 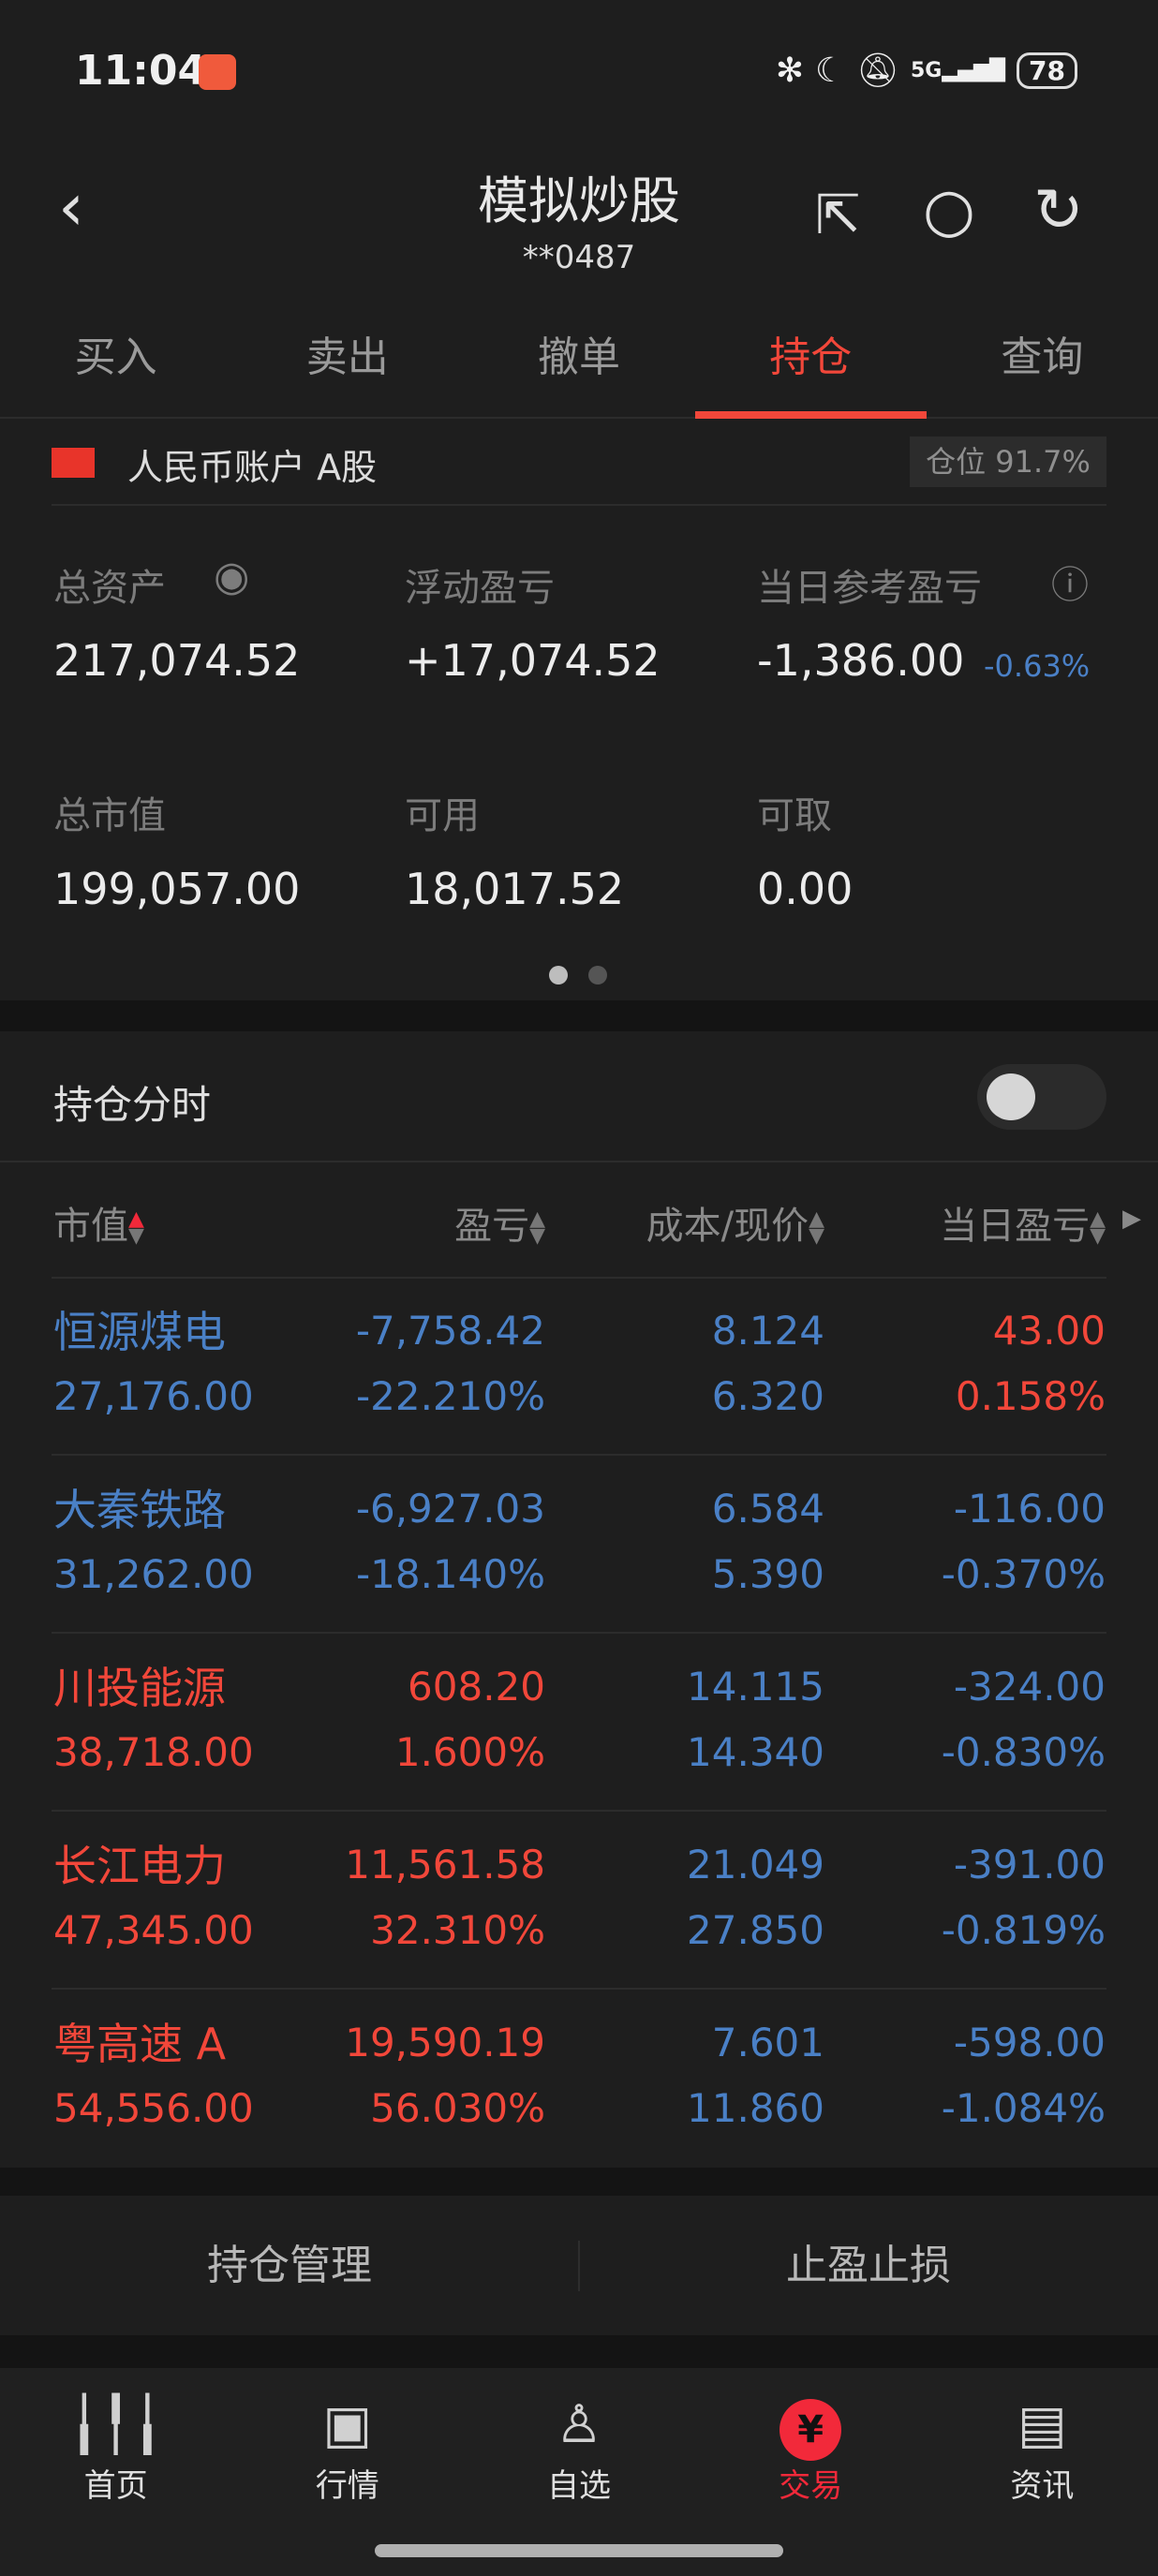 I want to click on china-flag-icon, so click(x=73, y=463).